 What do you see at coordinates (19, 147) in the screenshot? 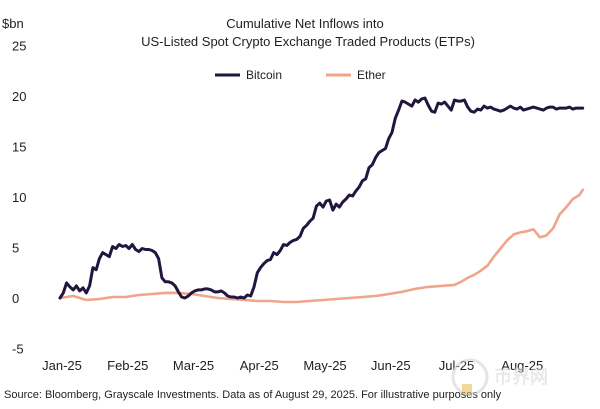
I see `y-tick-label: 15` at bounding box center [19, 147].